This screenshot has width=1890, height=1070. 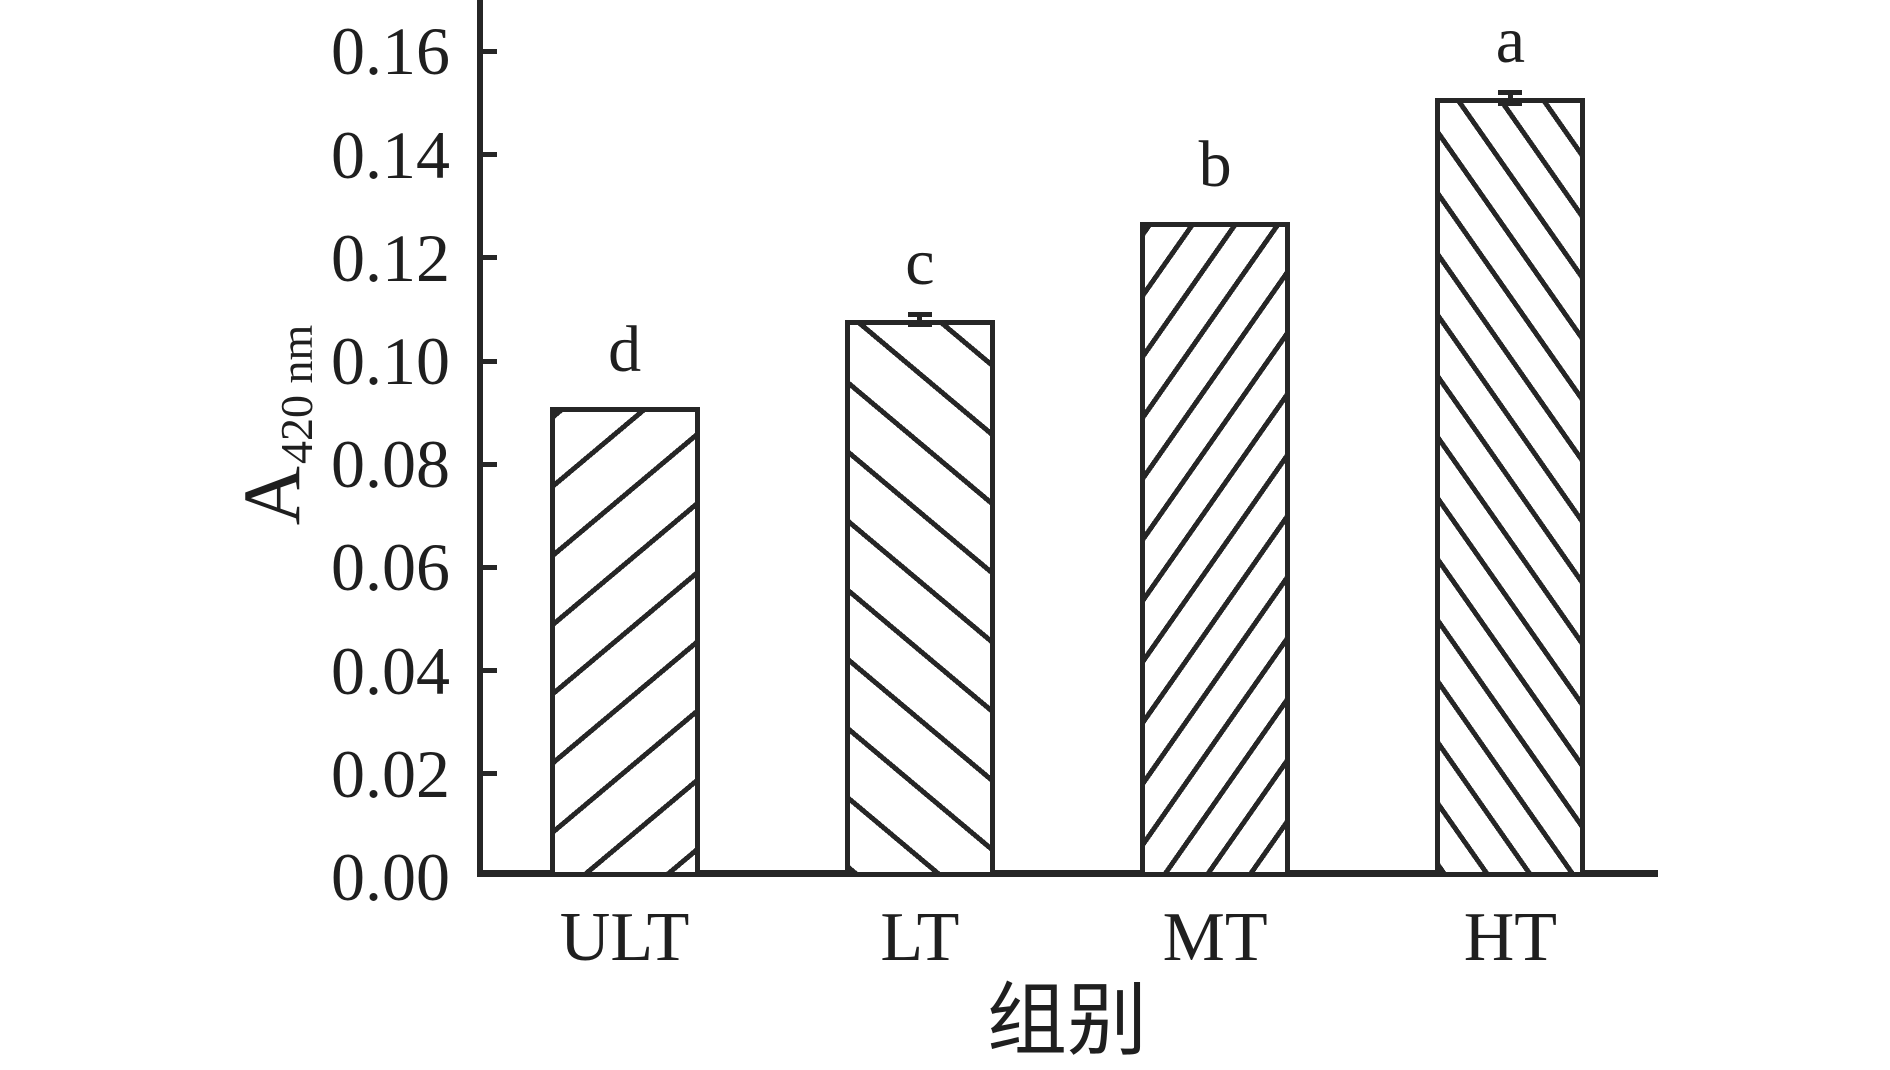 What do you see at coordinates (390, 567) in the screenshot?
I see `y-tick-label: 0.06` at bounding box center [390, 567].